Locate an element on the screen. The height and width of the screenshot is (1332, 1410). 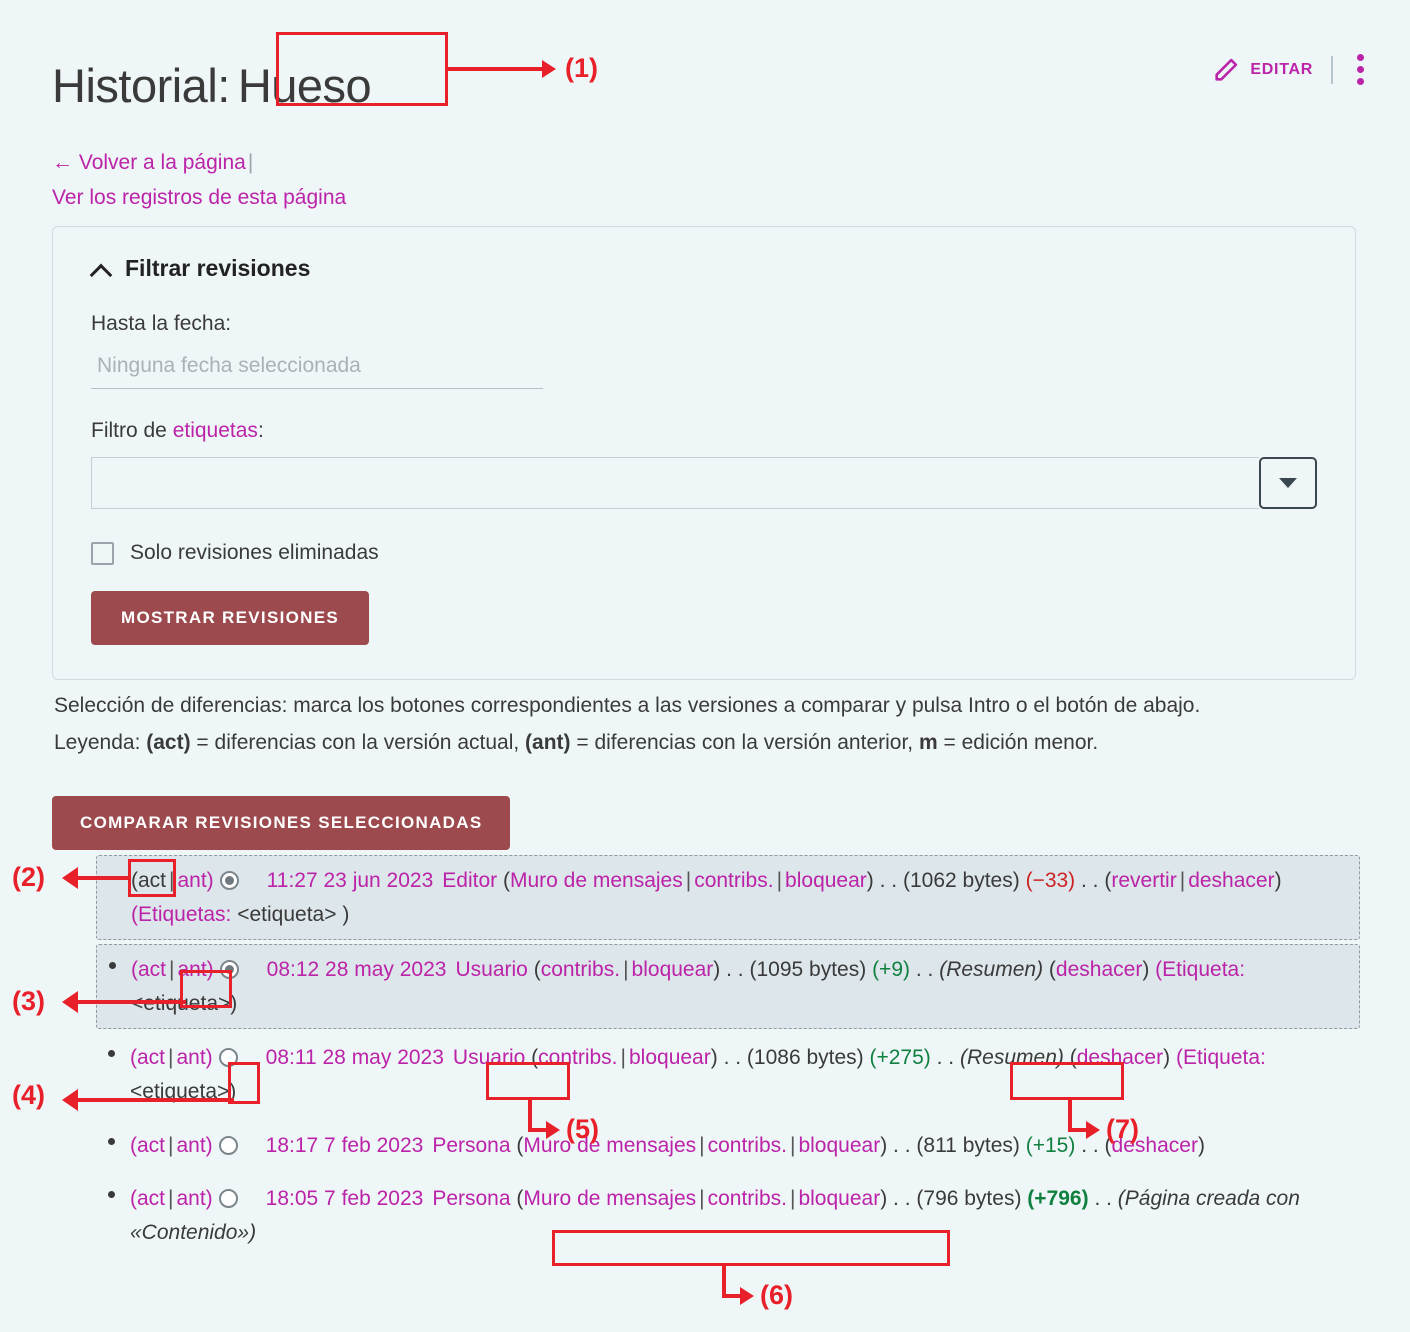
tags-filter-row is located at coordinates (704, 483).